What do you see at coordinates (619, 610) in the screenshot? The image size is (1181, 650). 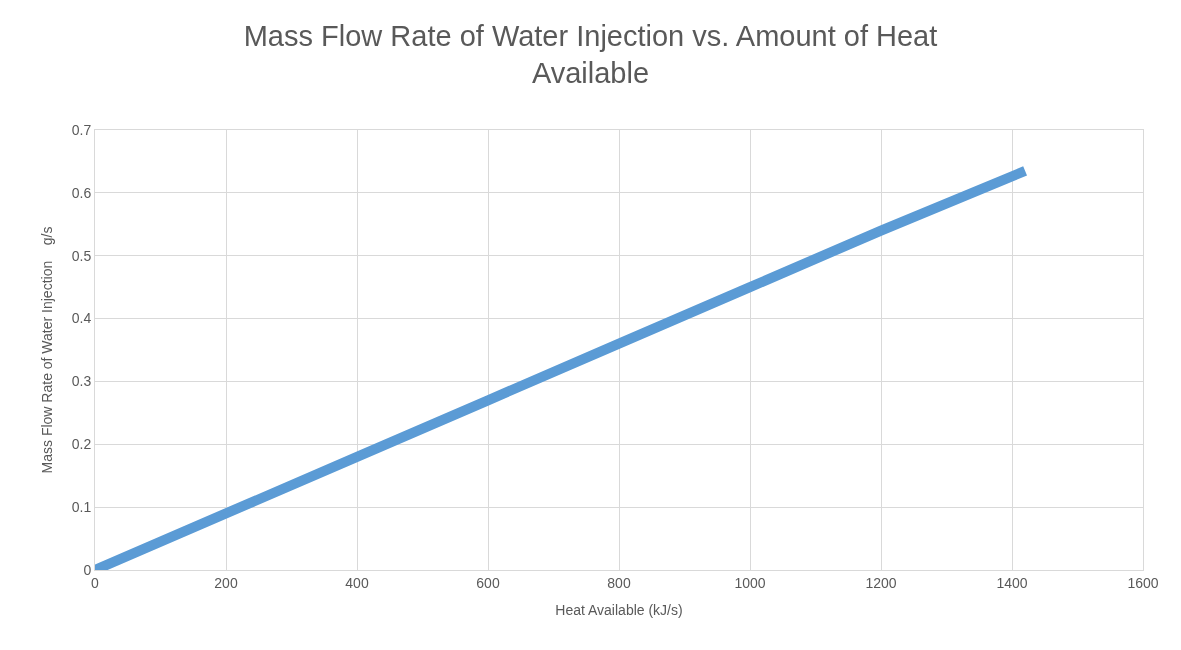 I see `x-axis-title: Heat Available (kJ/s)` at bounding box center [619, 610].